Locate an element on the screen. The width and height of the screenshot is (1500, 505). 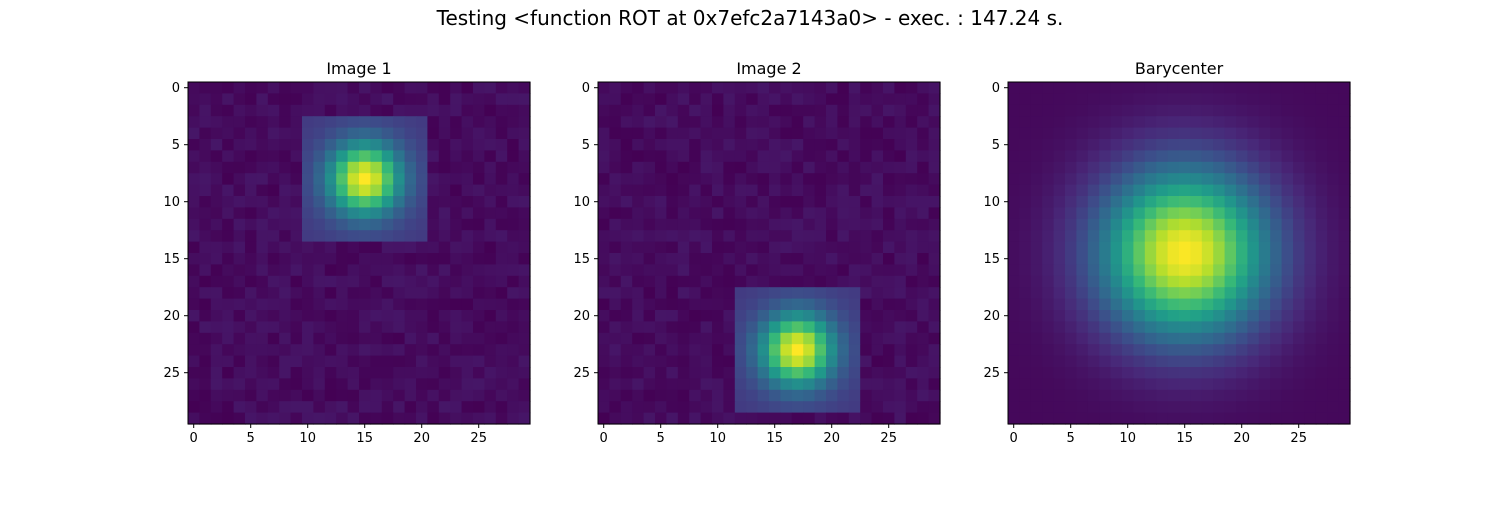
x-tick-label: 15 is located at coordinates (774, 438).